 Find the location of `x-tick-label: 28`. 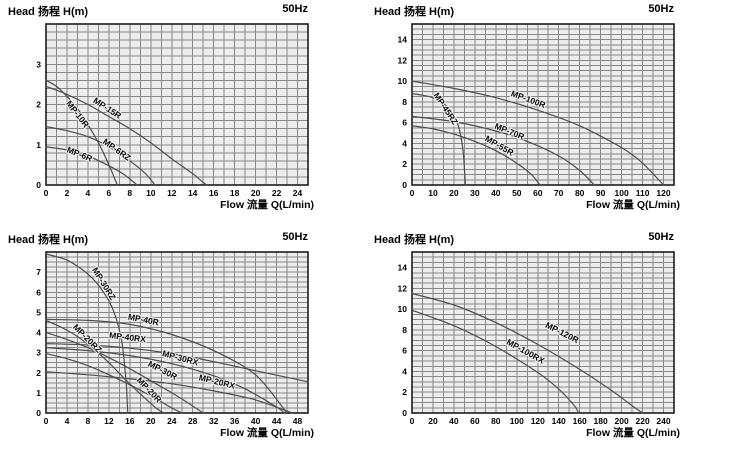

x-tick-label: 28 is located at coordinates (193, 421).